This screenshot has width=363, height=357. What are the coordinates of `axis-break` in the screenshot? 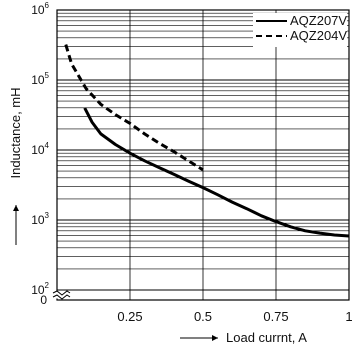 It's located at (61, 295).